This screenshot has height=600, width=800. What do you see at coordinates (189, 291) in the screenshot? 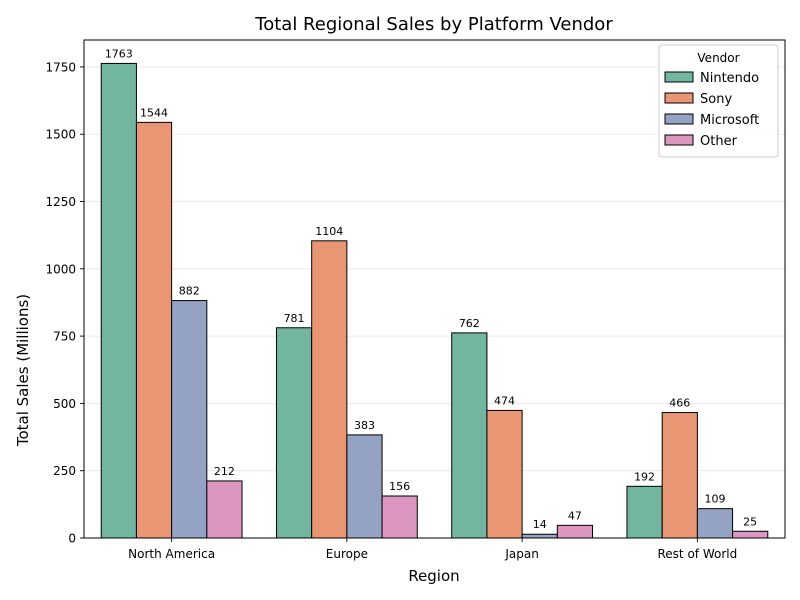
I see `data-label: 882` at bounding box center [189, 291].